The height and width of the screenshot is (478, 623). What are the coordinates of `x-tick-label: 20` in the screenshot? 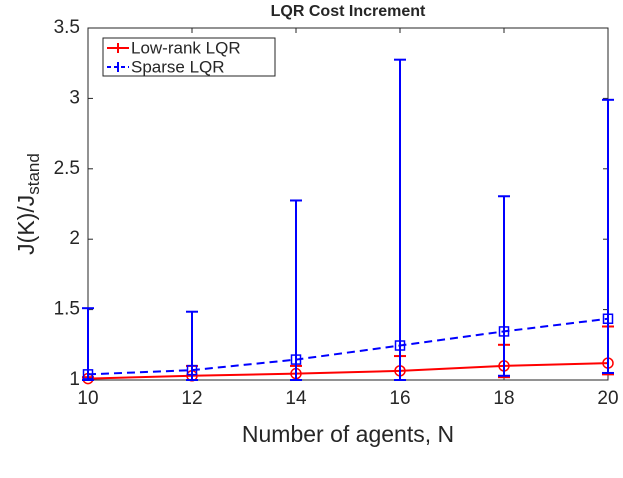 It's located at (607, 398).